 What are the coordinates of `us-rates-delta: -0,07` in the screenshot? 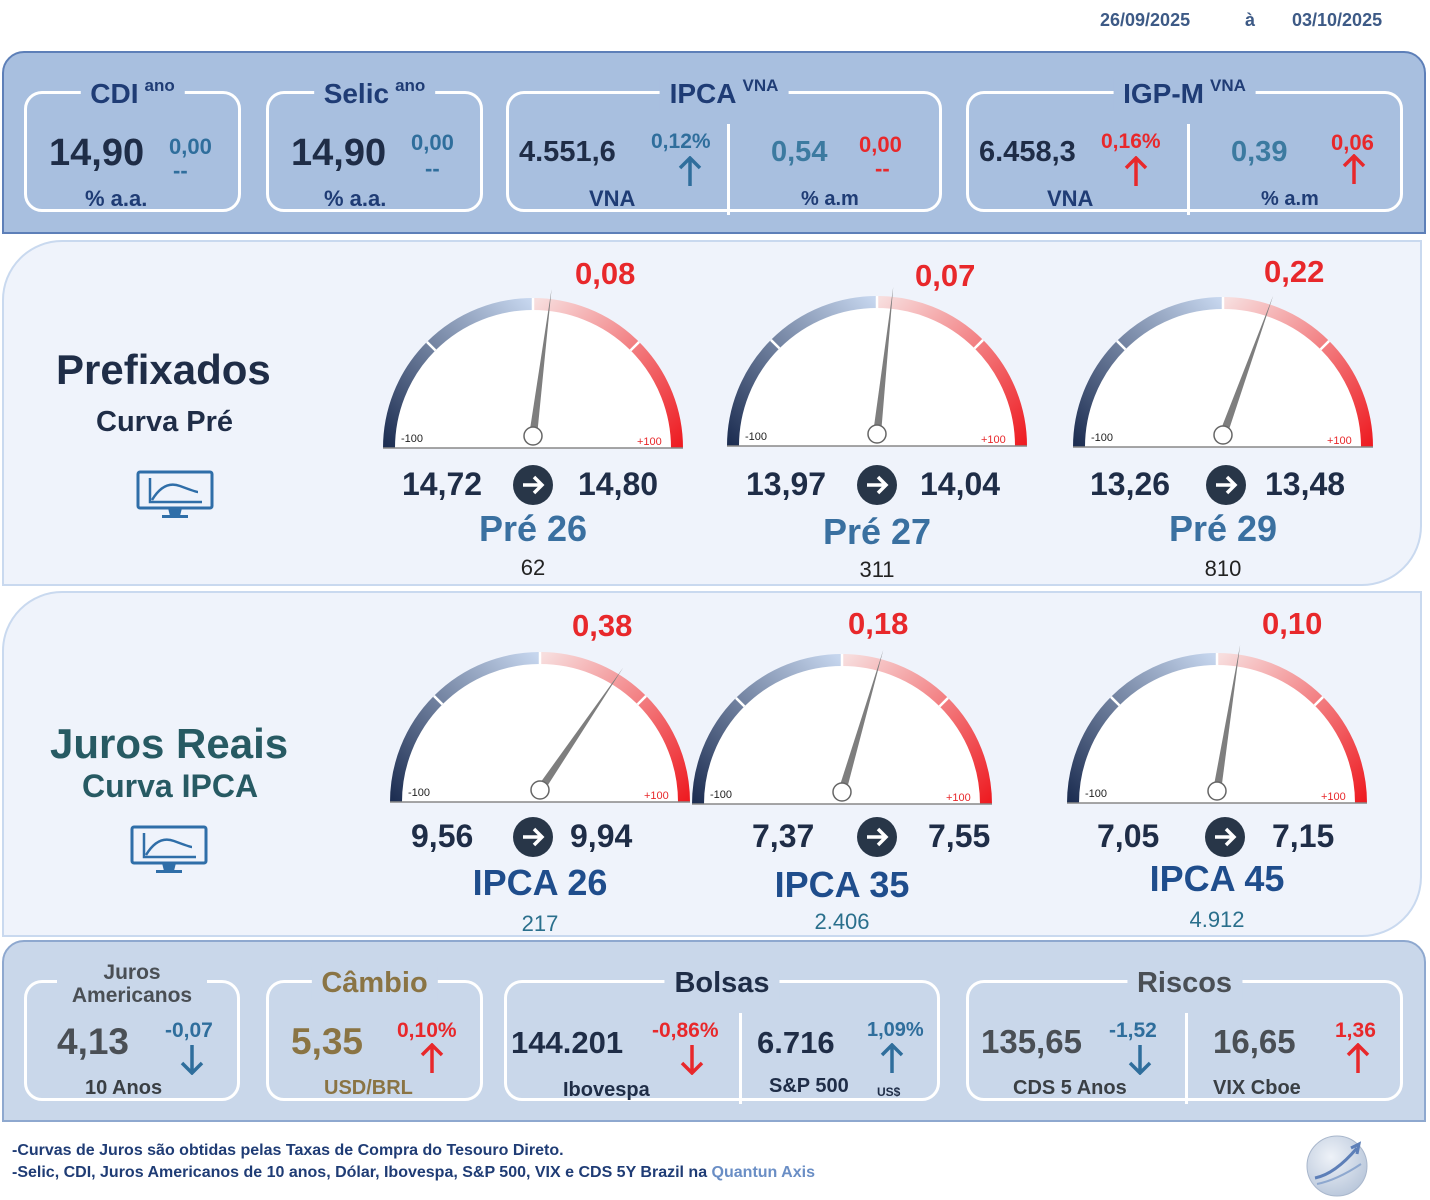 It's located at (189, 1030).